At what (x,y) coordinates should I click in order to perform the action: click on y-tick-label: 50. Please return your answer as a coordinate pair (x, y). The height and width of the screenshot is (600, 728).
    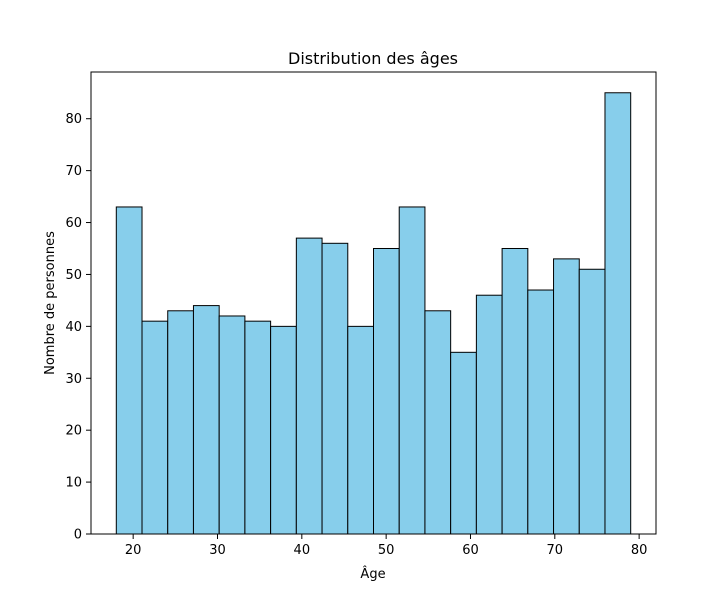
    Looking at the image, I should click on (73, 275).